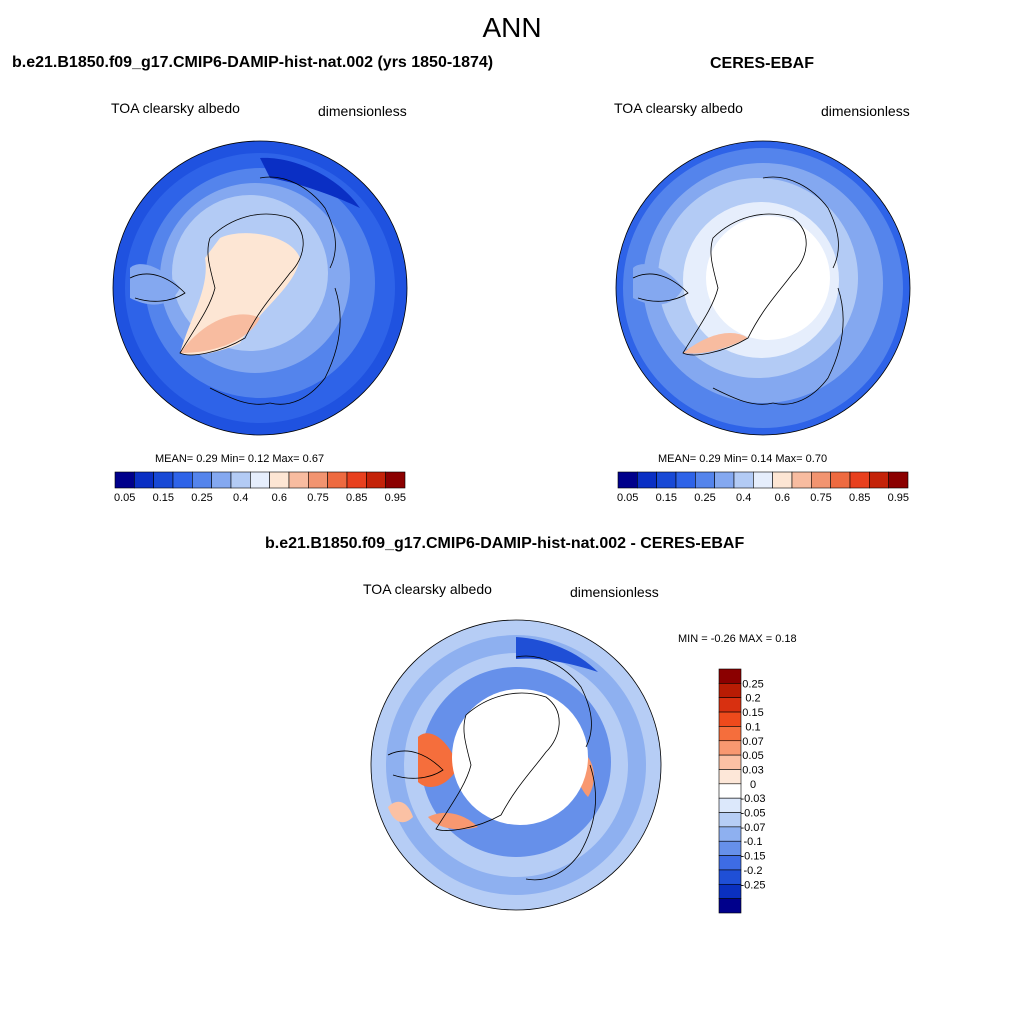 This screenshot has width=1024, height=1024. What do you see at coordinates (743, 459) in the screenshot?
I see `panel-obs-stats: MEAN= 0.29 Min= 0.14 Max= 0.70` at bounding box center [743, 459].